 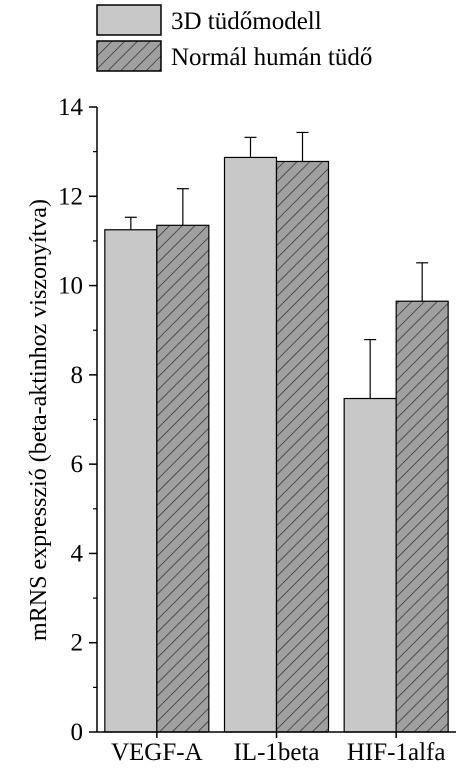 What do you see at coordinates (77, 464) in the screenshot?
I see `y-tick-label-6: 6` at bounding box center [77, 464].